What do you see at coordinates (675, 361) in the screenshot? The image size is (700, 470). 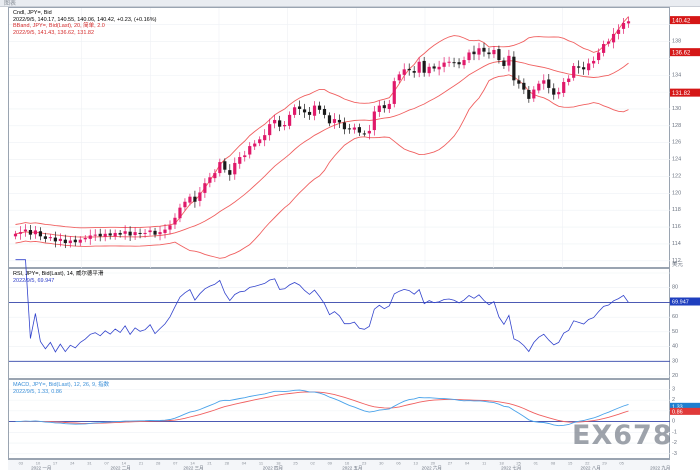 I see `rsi-axis-tick: 30` at bounding box center [675, 361].